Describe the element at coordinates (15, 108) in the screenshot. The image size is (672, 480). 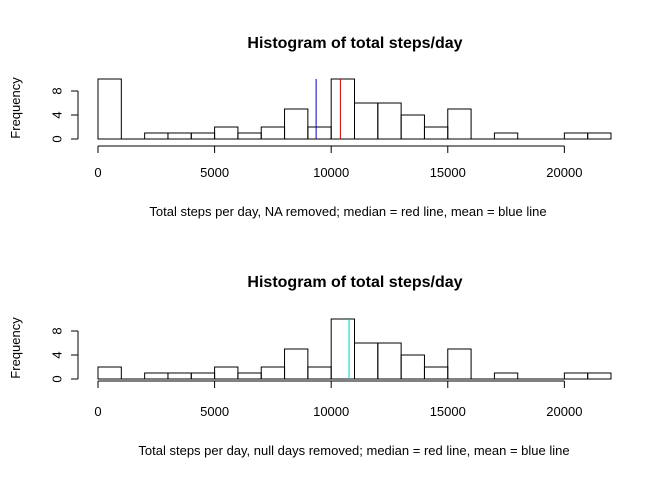
I see `panel-1-y-axis-label: Frequency` at that location.